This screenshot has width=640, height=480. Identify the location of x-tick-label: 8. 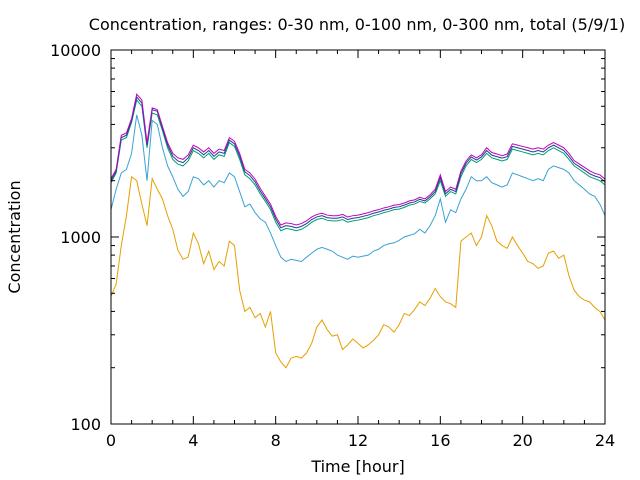
(276, 440).